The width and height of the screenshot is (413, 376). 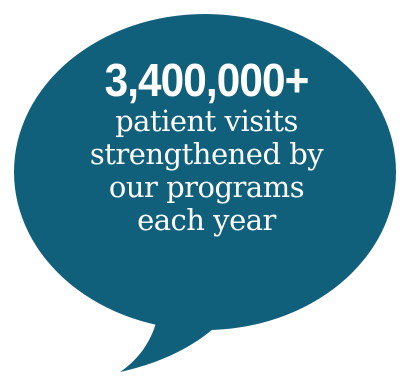 I want to click on headline-statistic: 3,400,000+, so click(x=207, y=80).